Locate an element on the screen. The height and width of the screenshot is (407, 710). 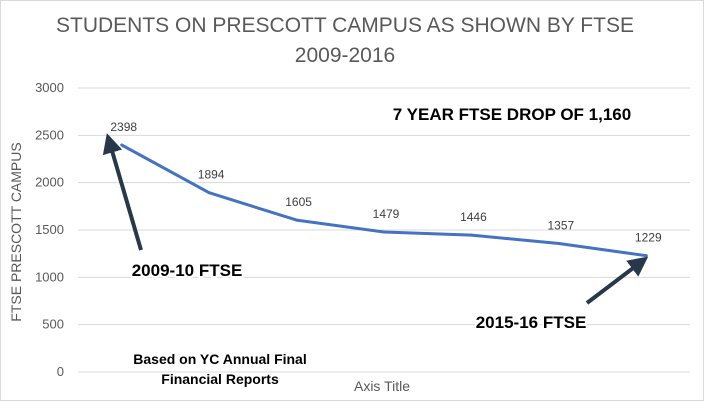
data-label: 1605 is located at coordinates (298, 202).